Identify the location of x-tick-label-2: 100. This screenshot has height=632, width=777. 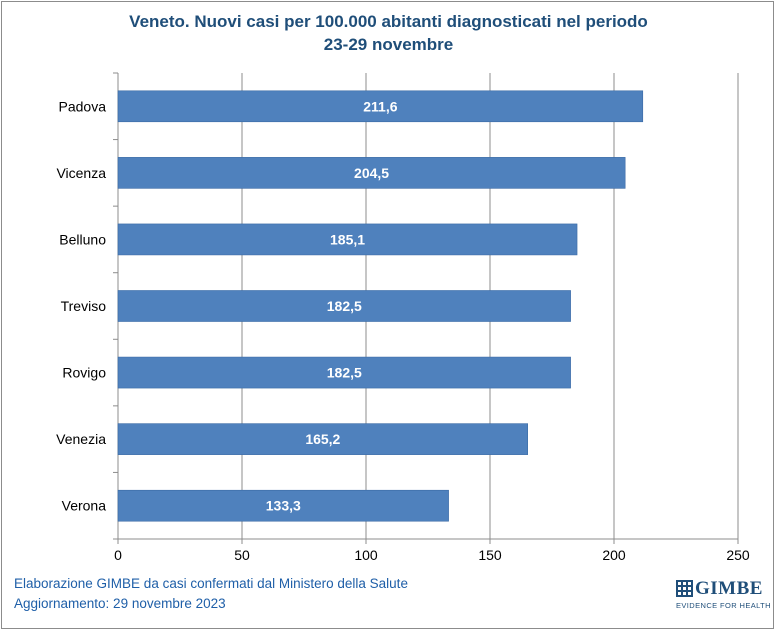
(366, 555).